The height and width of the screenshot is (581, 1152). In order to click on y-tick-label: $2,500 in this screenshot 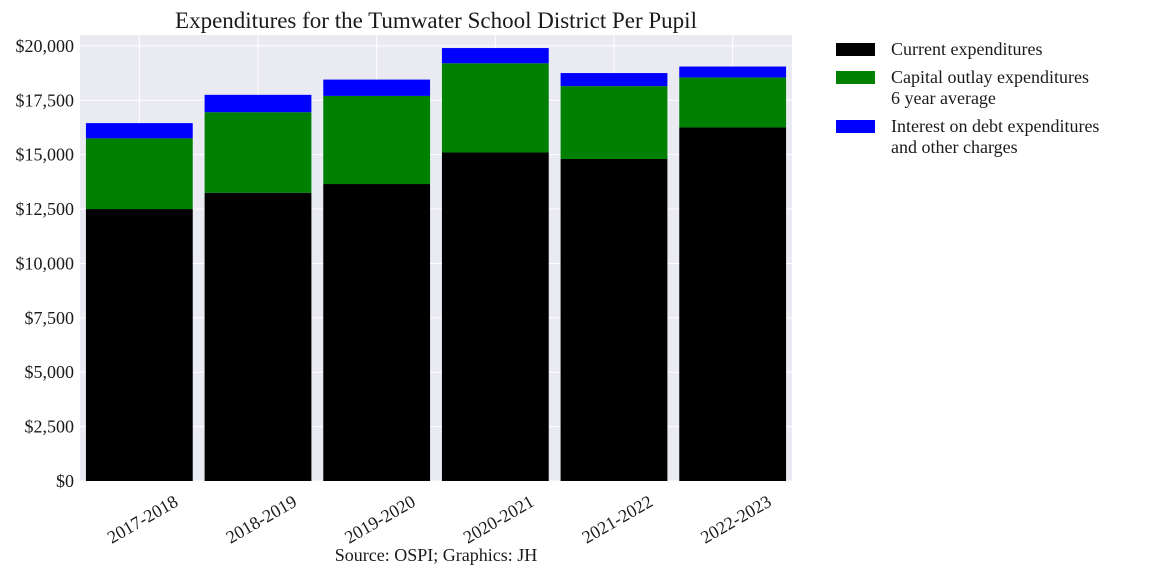, I will do `click(50, 427)`.